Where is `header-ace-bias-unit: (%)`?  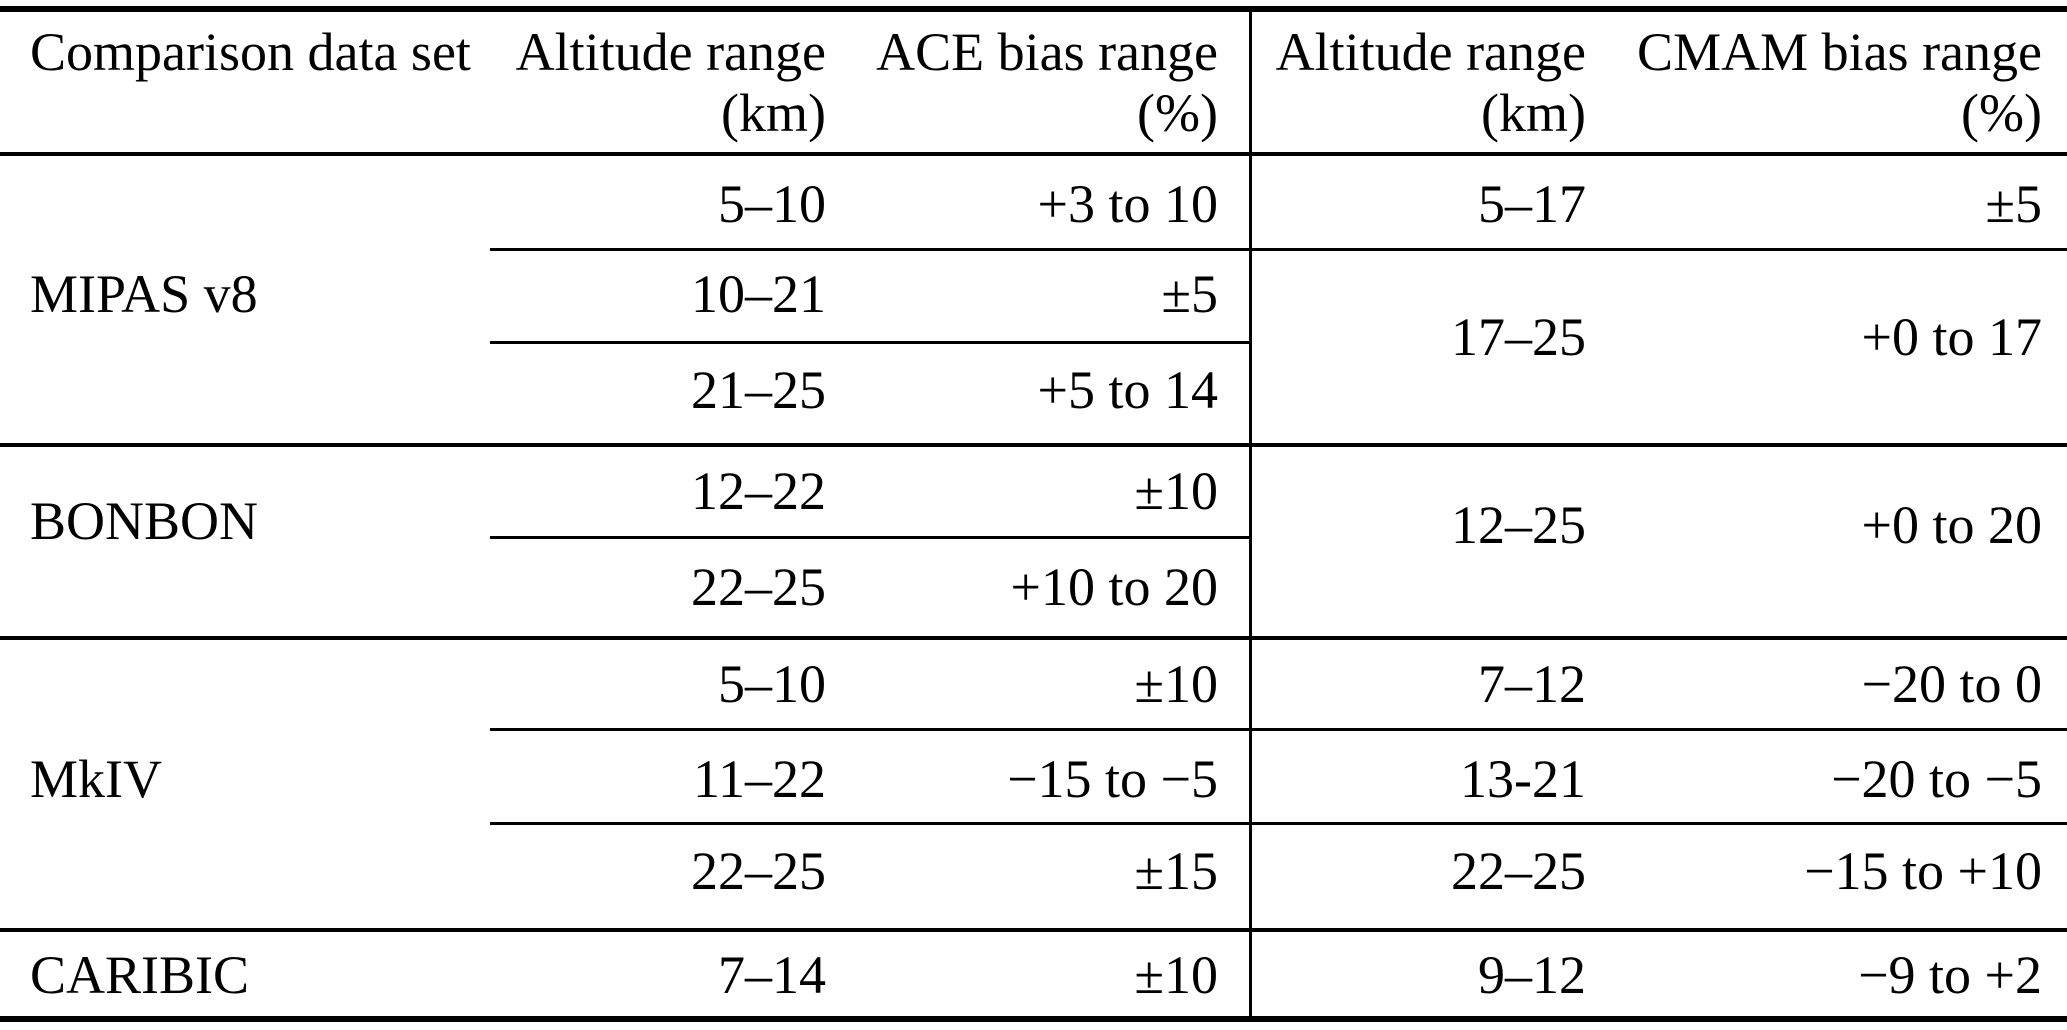 header-ace-bias-unit: (%) is located at coordinates (1177, 113).